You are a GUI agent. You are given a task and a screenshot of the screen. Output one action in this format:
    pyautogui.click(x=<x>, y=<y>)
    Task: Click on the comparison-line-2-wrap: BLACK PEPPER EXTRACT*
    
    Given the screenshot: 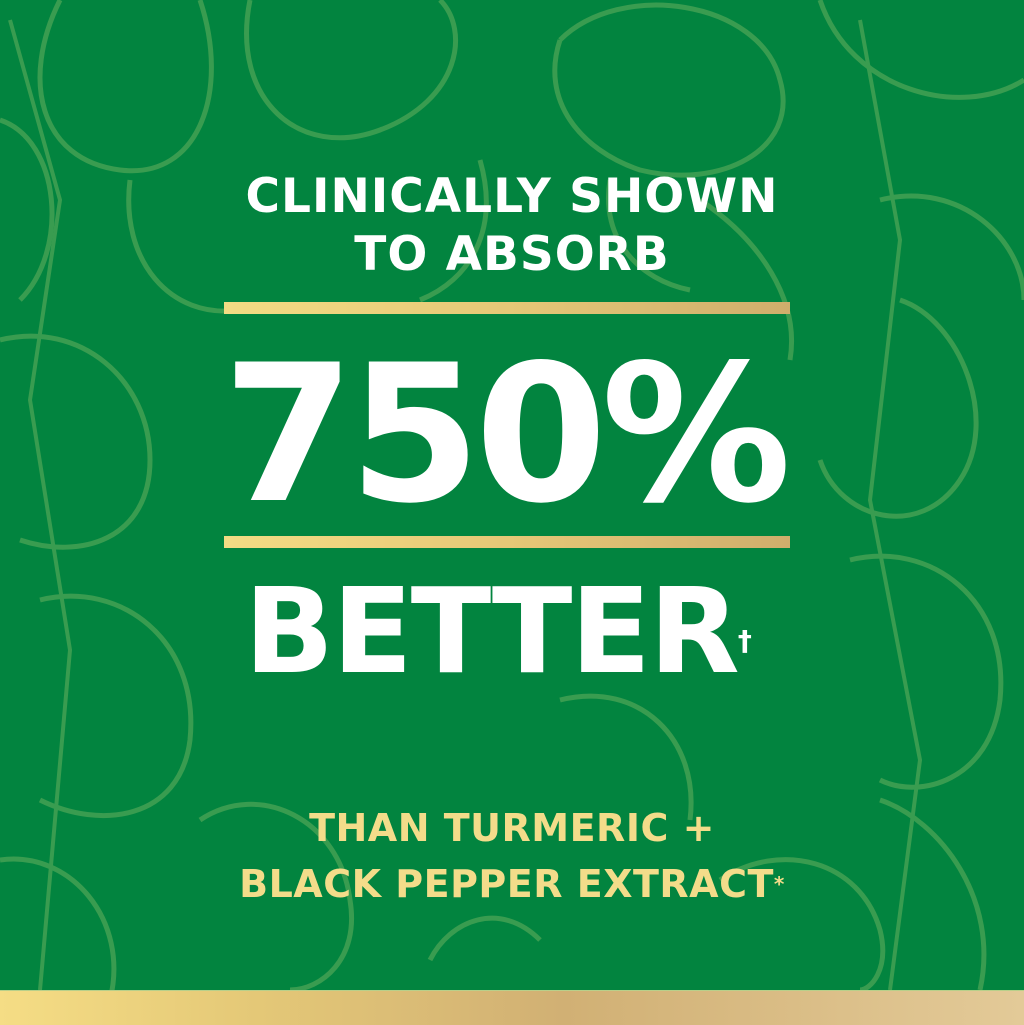 What is the action you would take?
    pyautogui.click(x=512, y=884)
    